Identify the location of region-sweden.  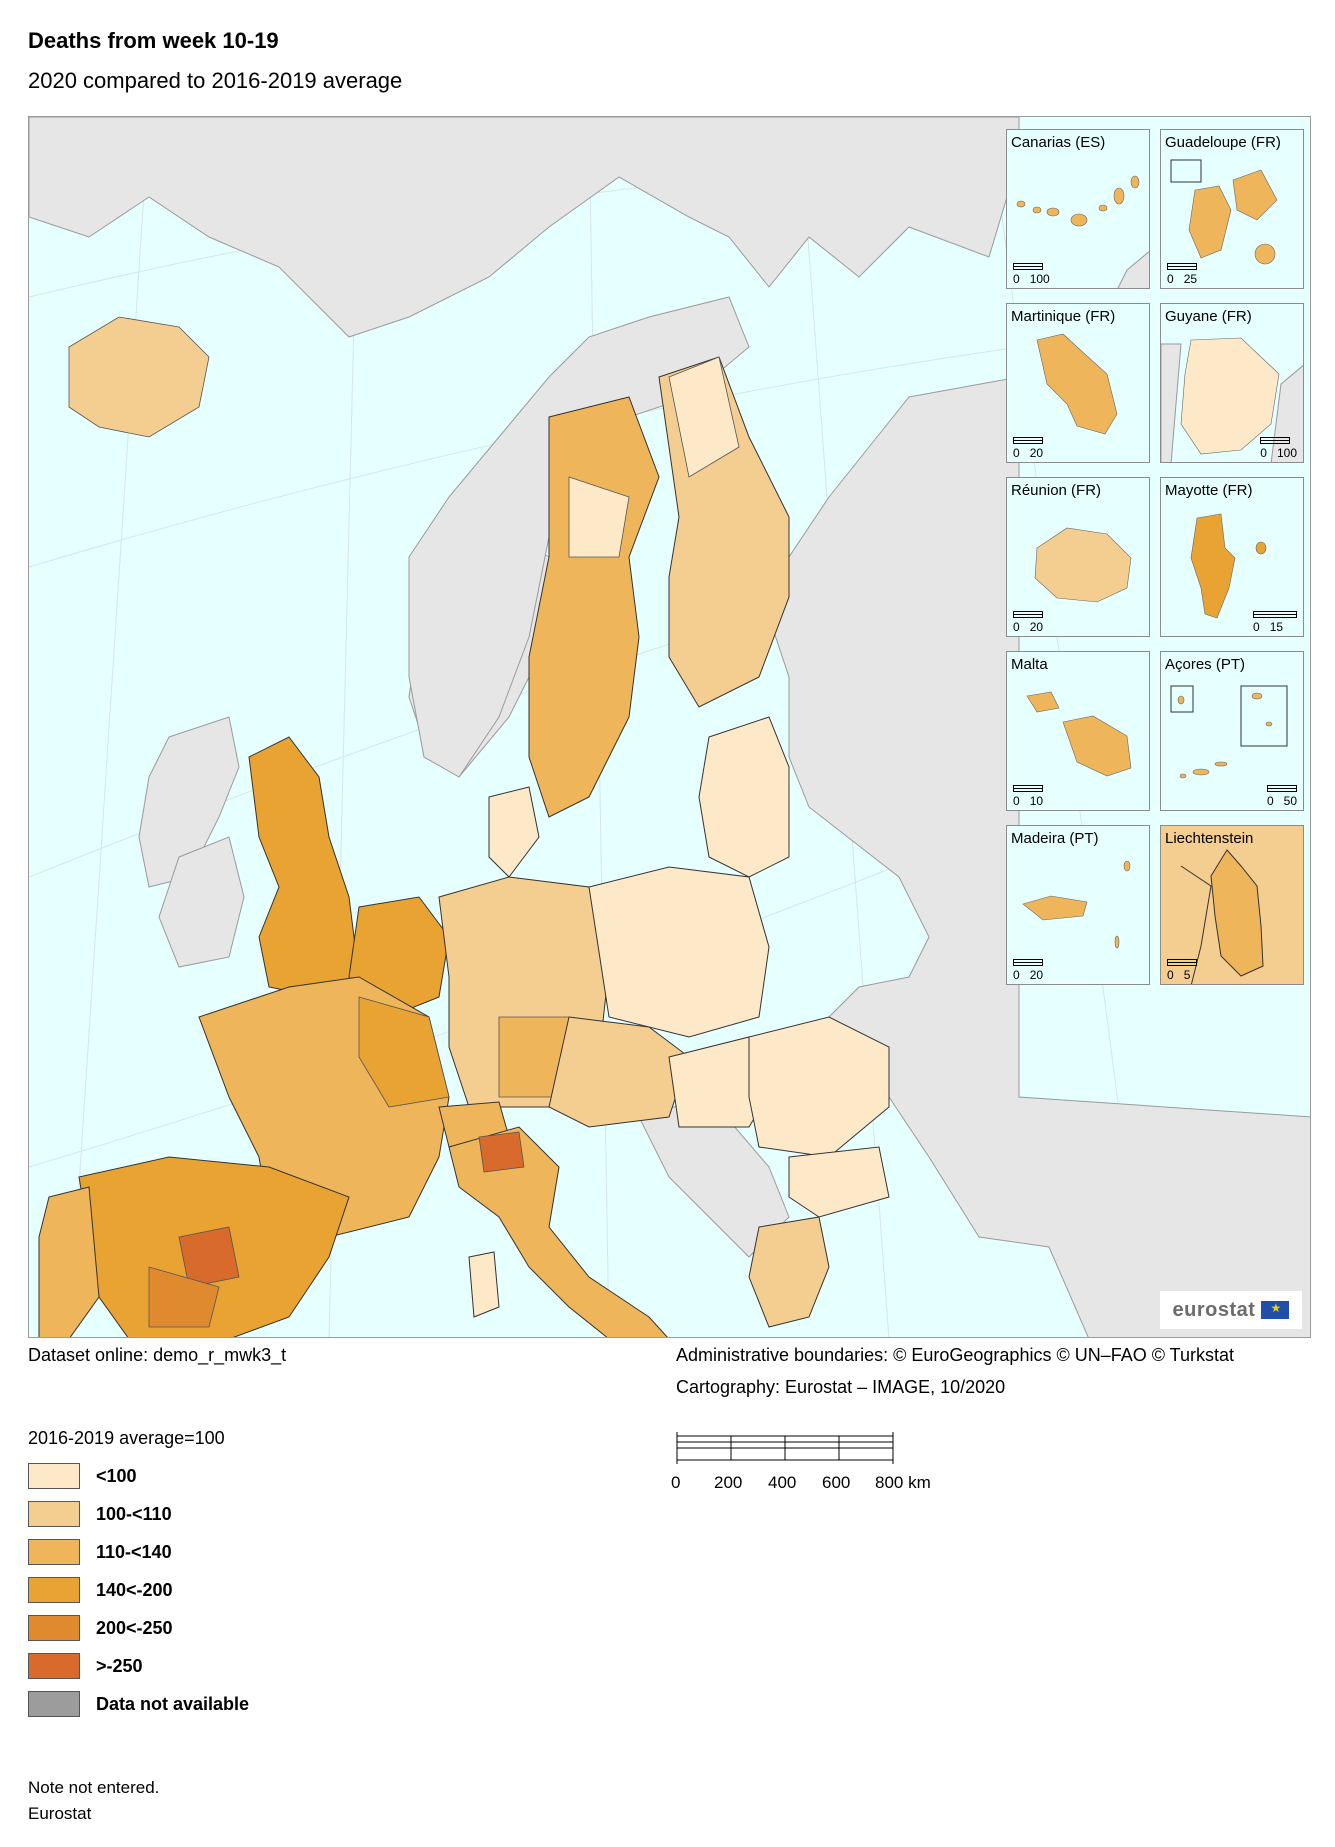
(594, 607).